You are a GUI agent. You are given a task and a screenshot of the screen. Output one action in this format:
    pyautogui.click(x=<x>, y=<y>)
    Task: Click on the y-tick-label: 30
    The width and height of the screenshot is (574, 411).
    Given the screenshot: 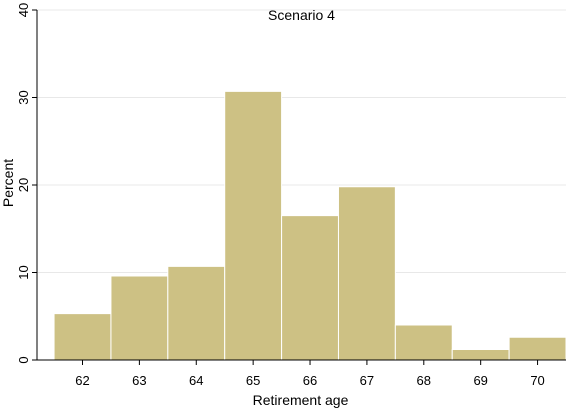 What is the action you would take?
    pyautogui.click(x=23, y=97)
    